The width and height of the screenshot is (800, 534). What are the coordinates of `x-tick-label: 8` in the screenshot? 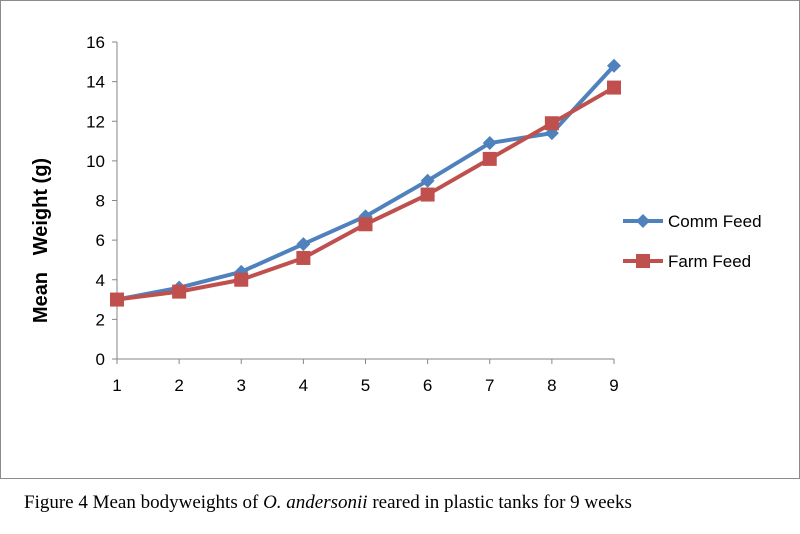 It's located at (551, 385).